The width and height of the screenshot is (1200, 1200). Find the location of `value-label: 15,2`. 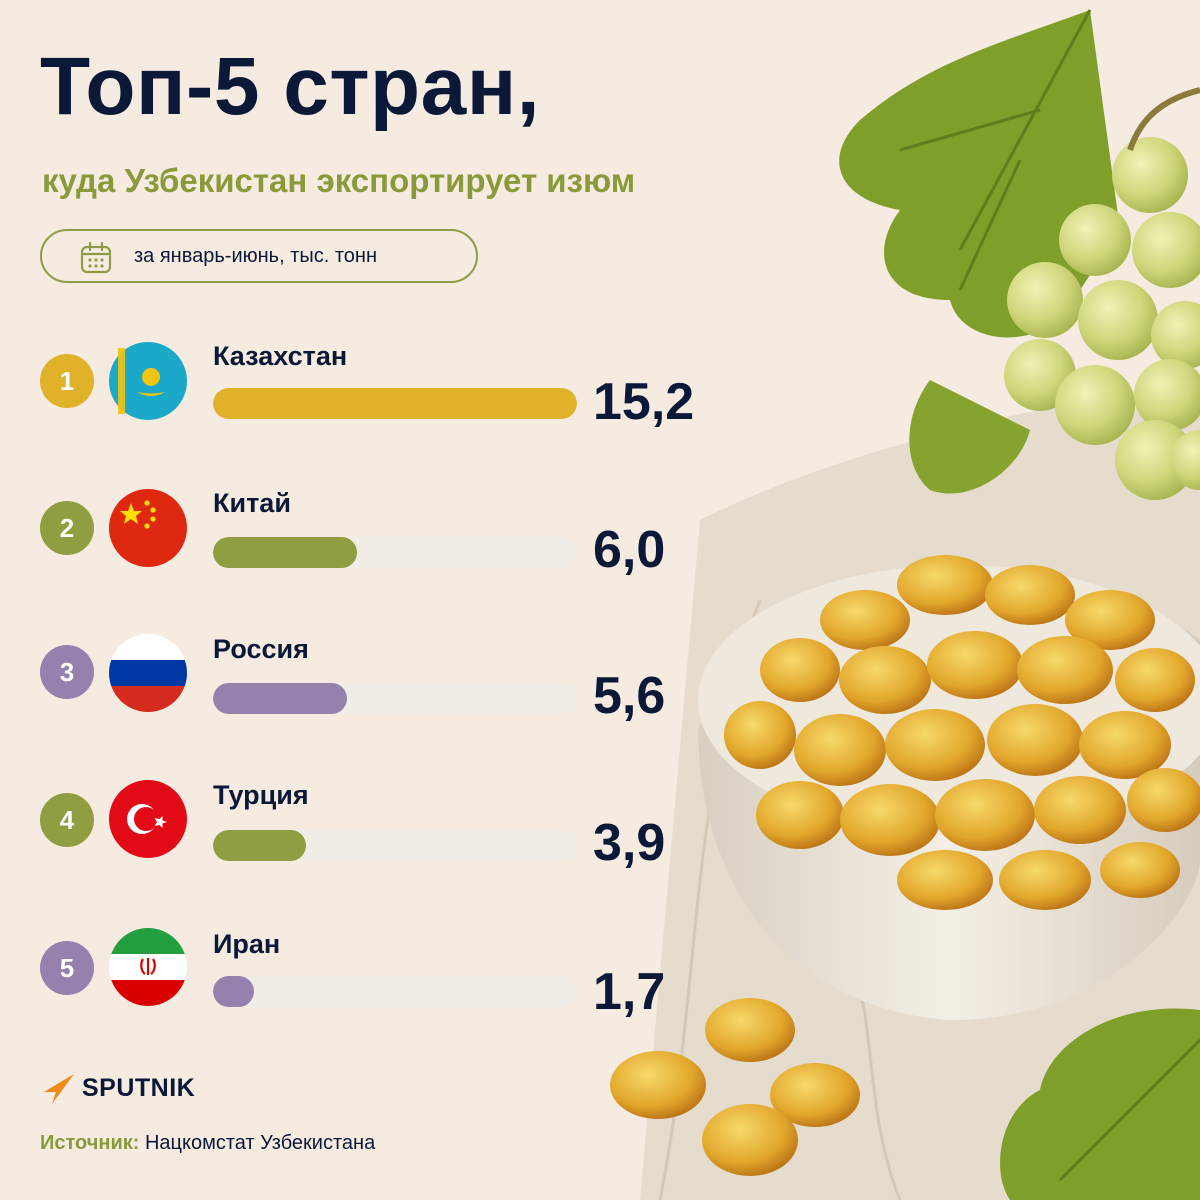

value-label: 15,2 is located at coordinates (644, 402).